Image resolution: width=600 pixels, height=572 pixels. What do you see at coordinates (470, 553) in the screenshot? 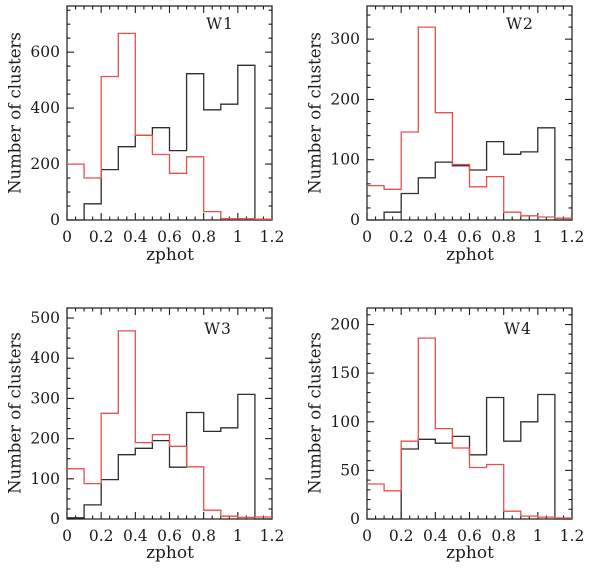
I see `w4-x-axis-title: zphot` at bounding box center [470, 553].